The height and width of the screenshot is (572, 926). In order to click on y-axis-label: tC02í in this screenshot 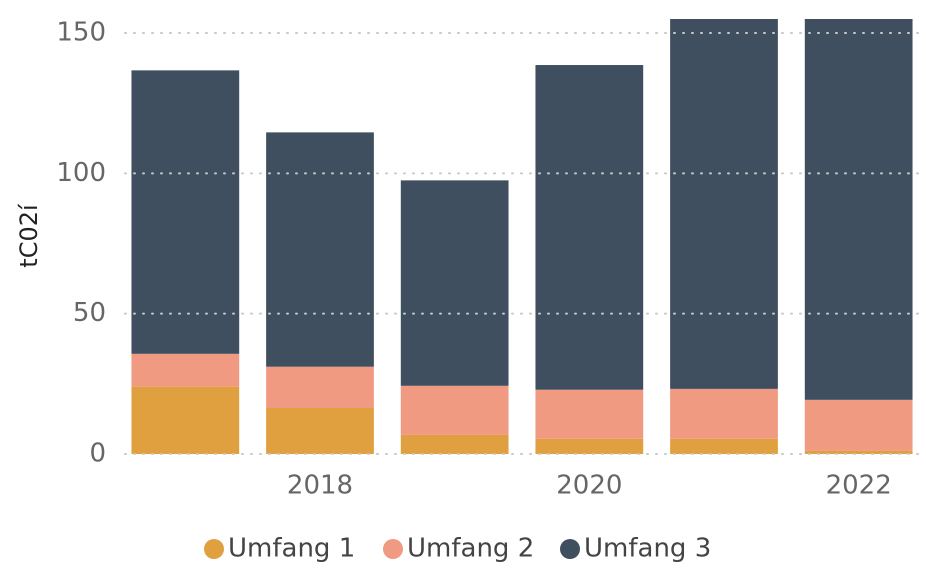, I will do `click(29, 235)`.